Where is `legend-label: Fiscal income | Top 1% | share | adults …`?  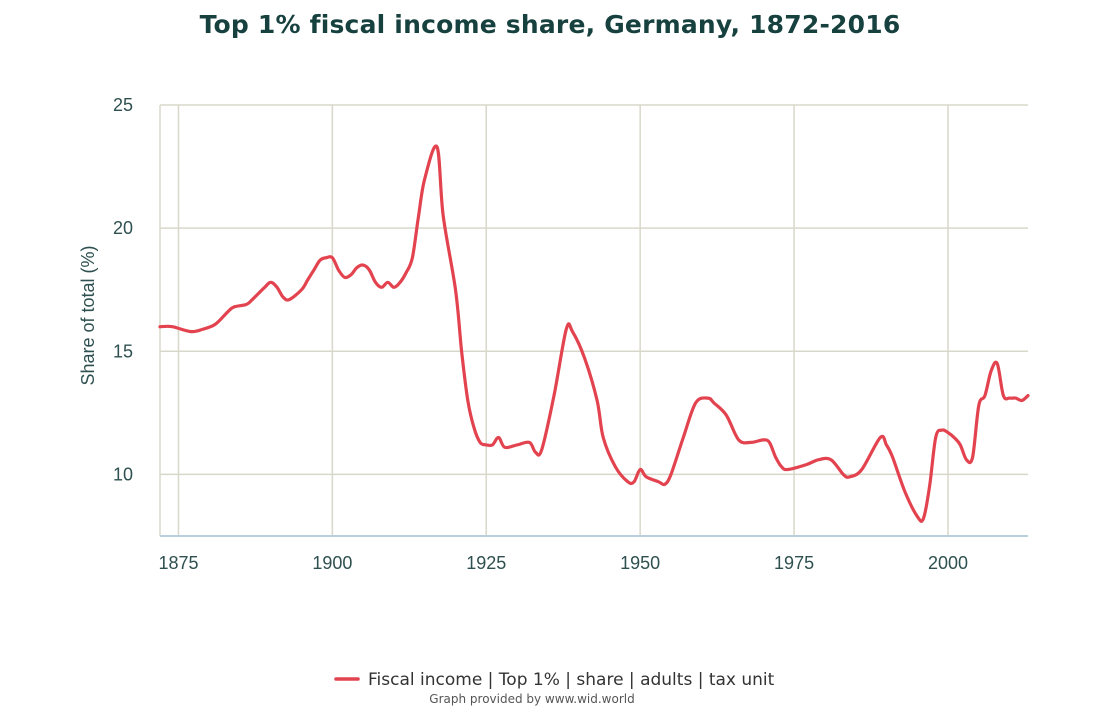
legend-label: Fiscal income | Top 1% | share | adults … is located at coordinates (571, 680).